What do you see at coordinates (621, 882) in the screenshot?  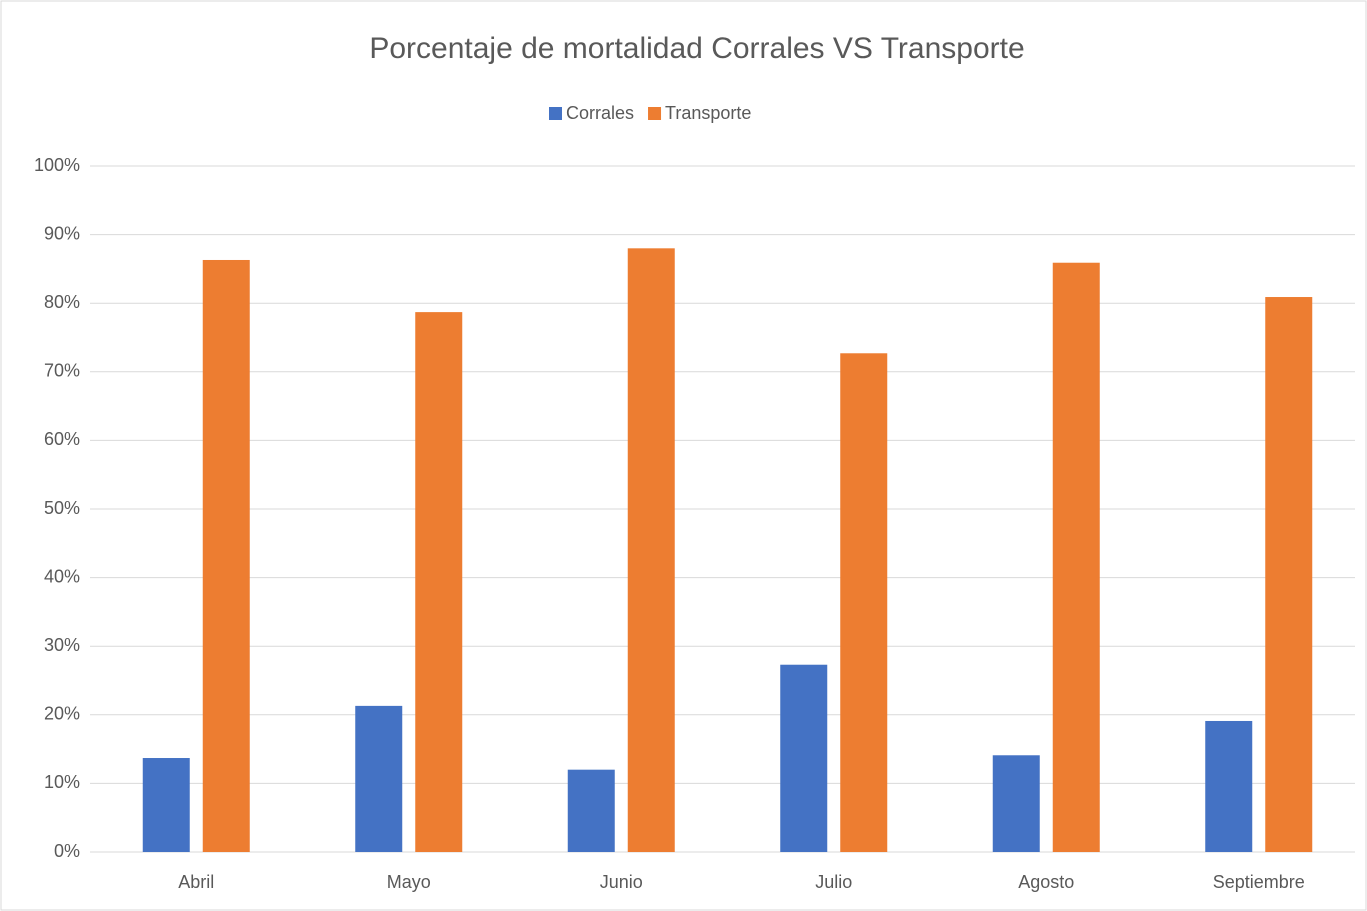 I see `x-tick-label: Junio` at bounding box center [621, 882].